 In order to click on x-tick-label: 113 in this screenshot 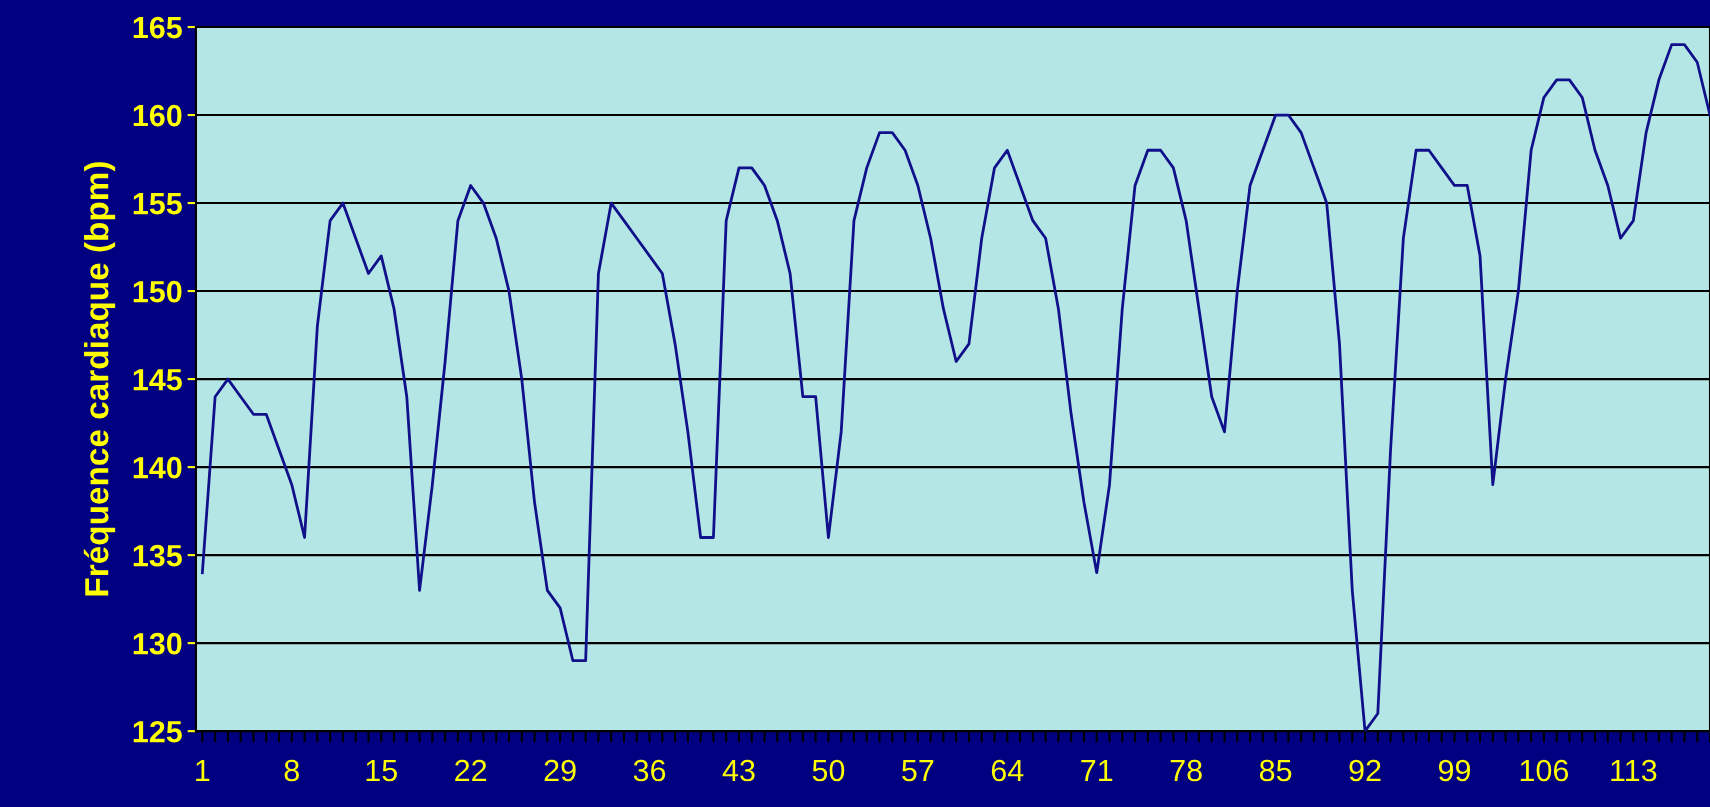, I will do `click(1634, 770)`.